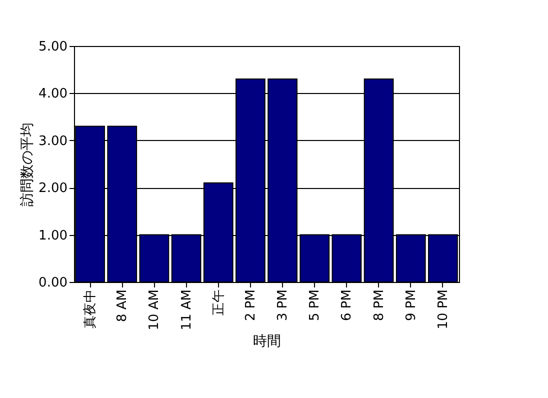 Image resolution: width=548 pixels, height=398 pixels. What do you see at coordinates (28, 164) in the screenshot?
I see `y-axis-title: 訪問数の平均` at bounding box center [28, 164].